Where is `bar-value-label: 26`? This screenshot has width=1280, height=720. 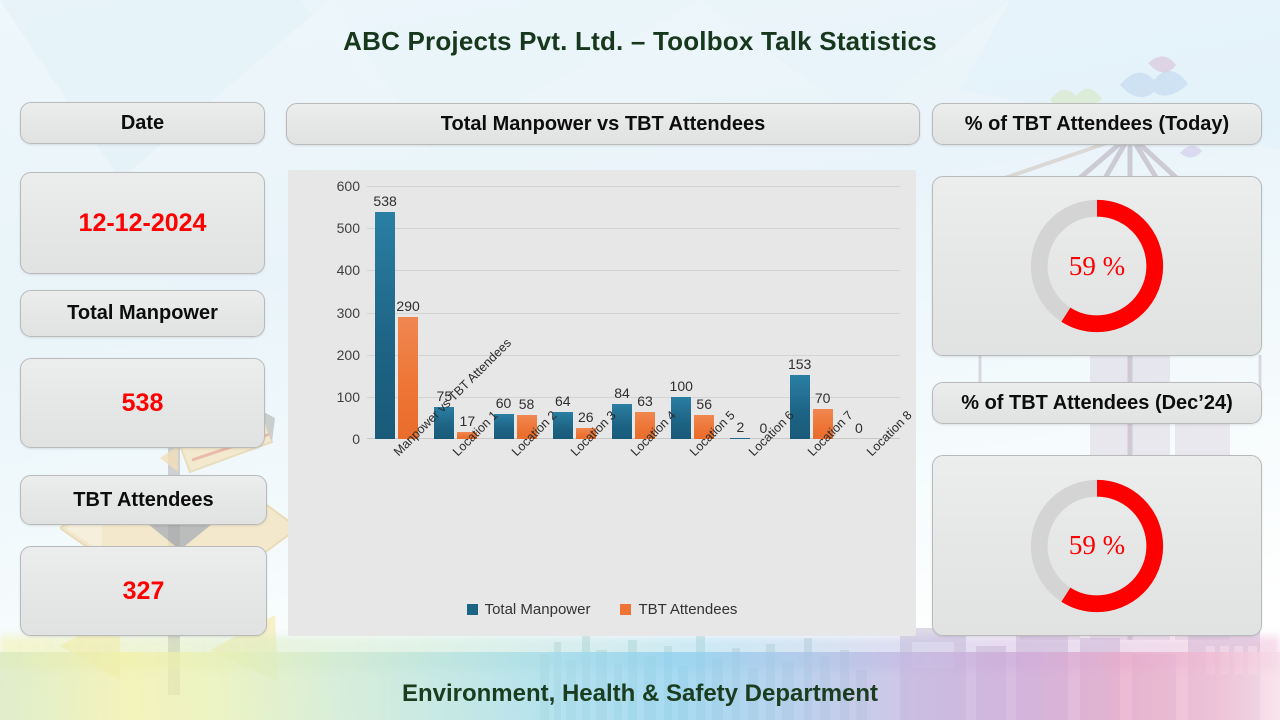 bar-value-label: 26 is located at coordinates (585, 417).